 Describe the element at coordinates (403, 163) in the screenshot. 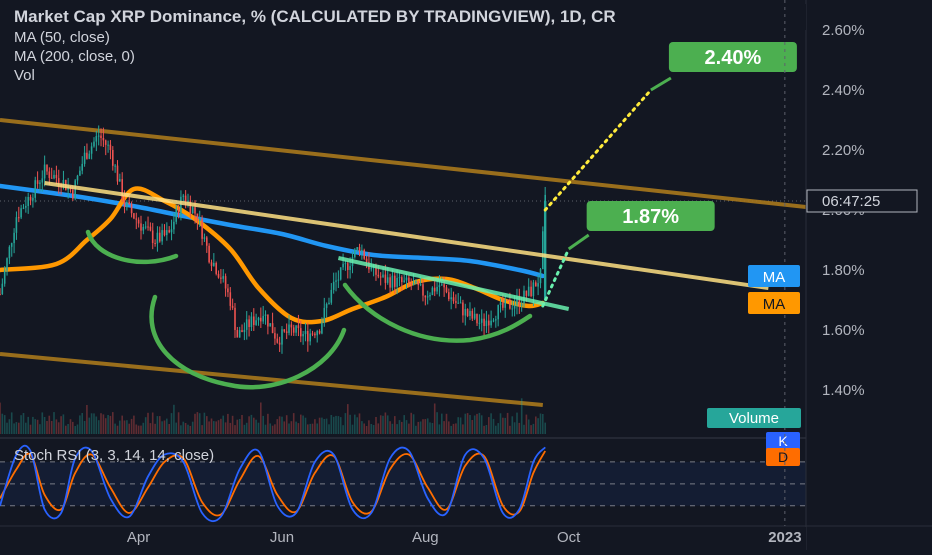

I see `channel-upper-line` at that location.